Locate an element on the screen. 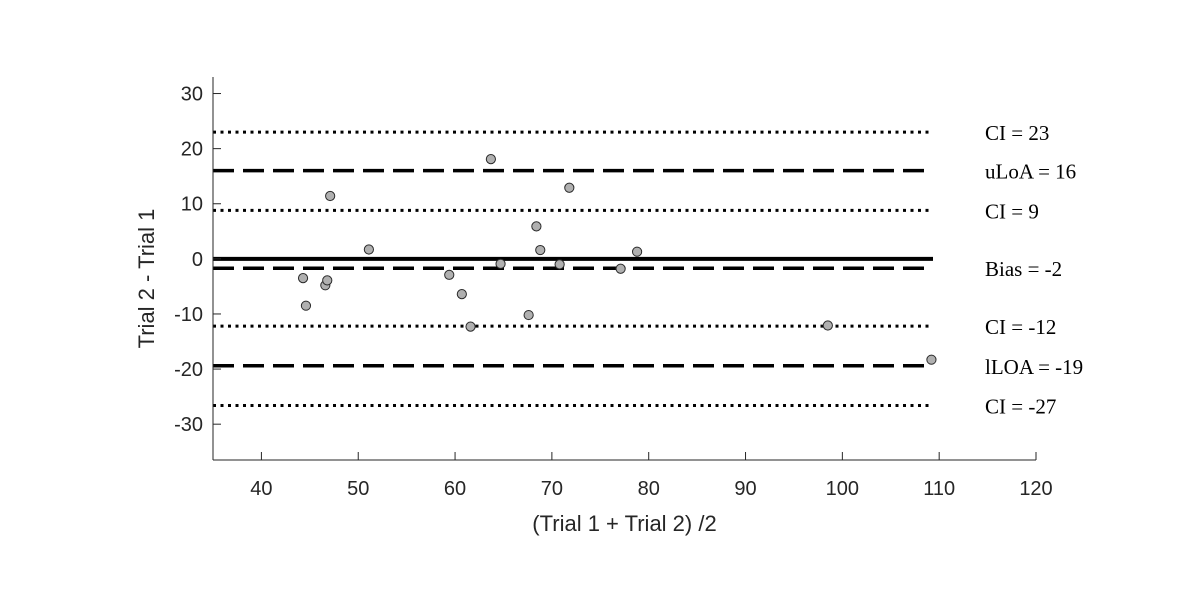  x-axis-ticks: 40 50 60 70 80 90 100 110 120 is located at coordinates (651, 476).